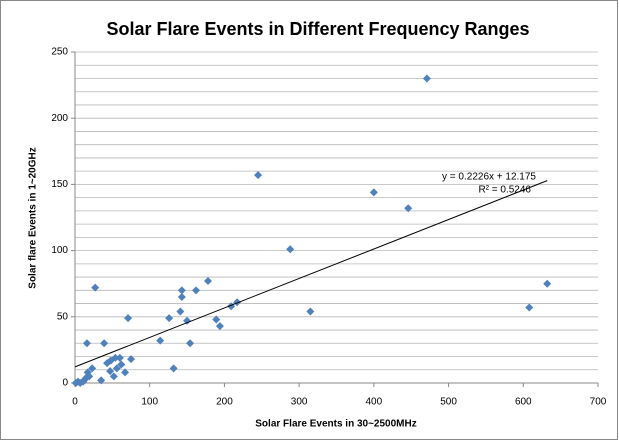  Describe the element at coordinates (59, 250) in the screenshot. I see `y-tick-label: 100` at that location.